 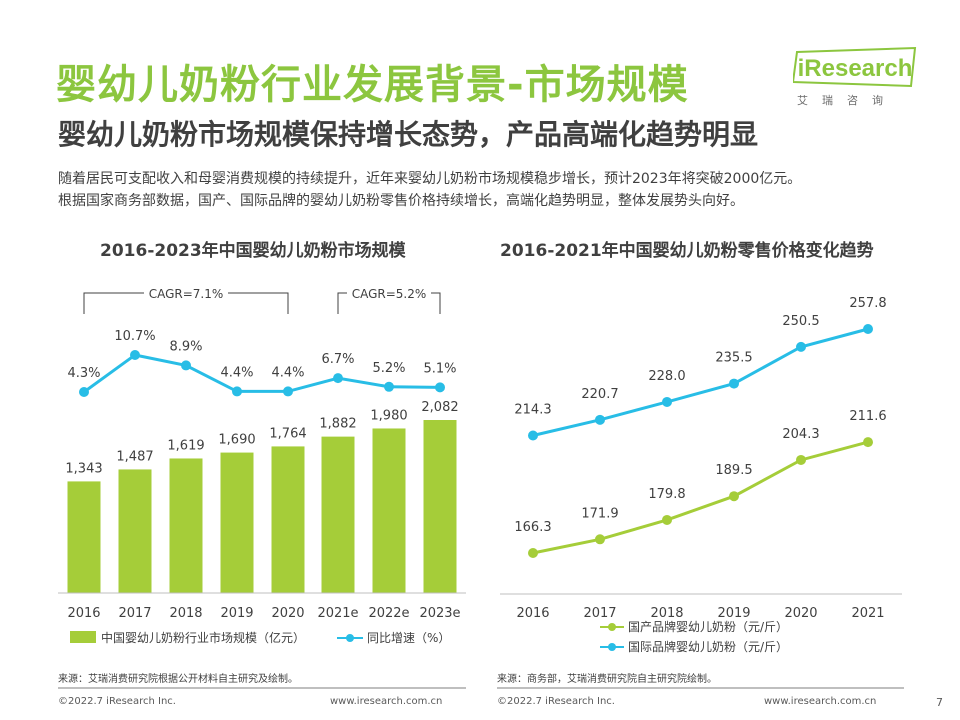 I want to click on x-tick-left-2019: 2019, so click(x=236, y=613).